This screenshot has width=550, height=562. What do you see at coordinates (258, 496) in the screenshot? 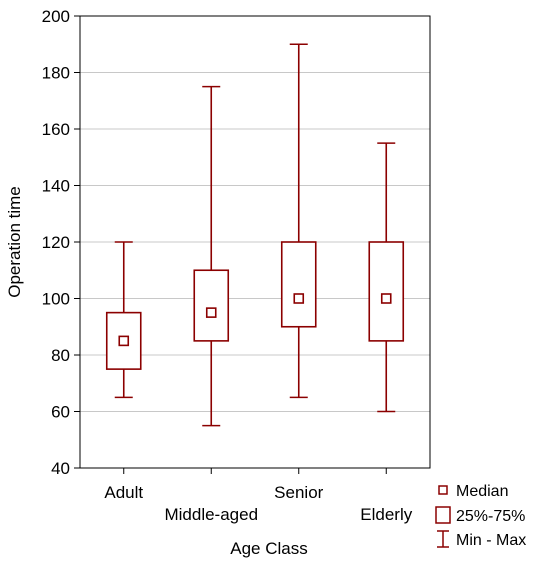
I see `x-axis-ticks: Adult Middle-aged Senior Elderly` at bounding box center [258, 496].